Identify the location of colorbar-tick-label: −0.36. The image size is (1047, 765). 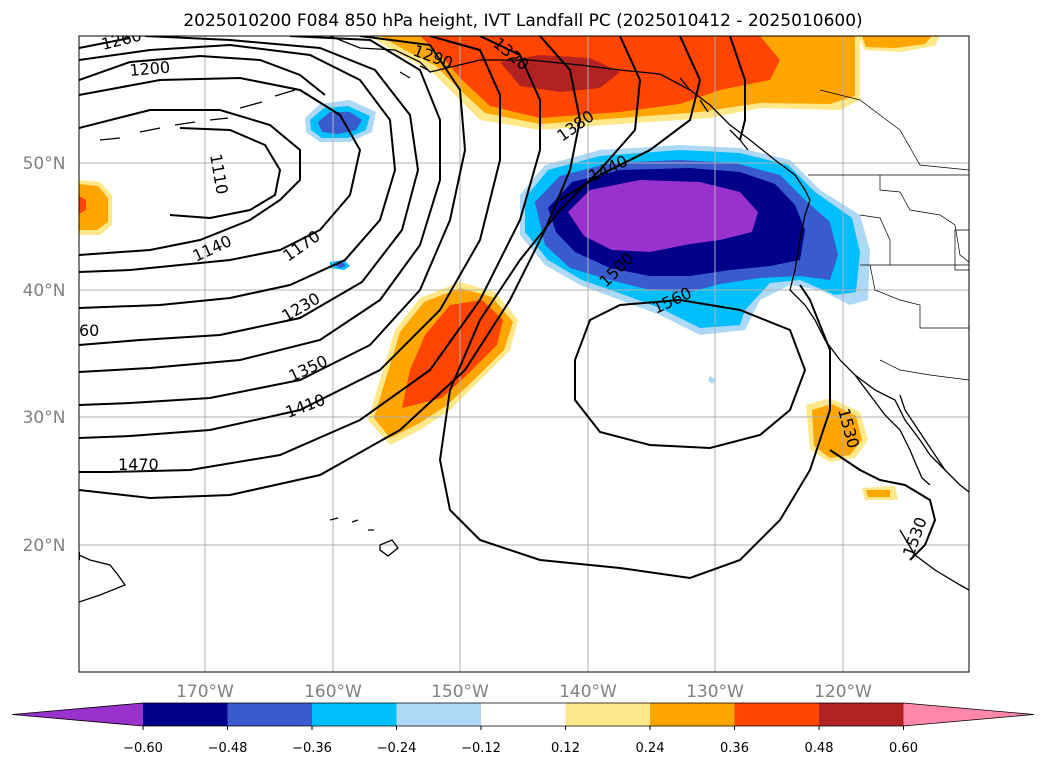
(312, 748).